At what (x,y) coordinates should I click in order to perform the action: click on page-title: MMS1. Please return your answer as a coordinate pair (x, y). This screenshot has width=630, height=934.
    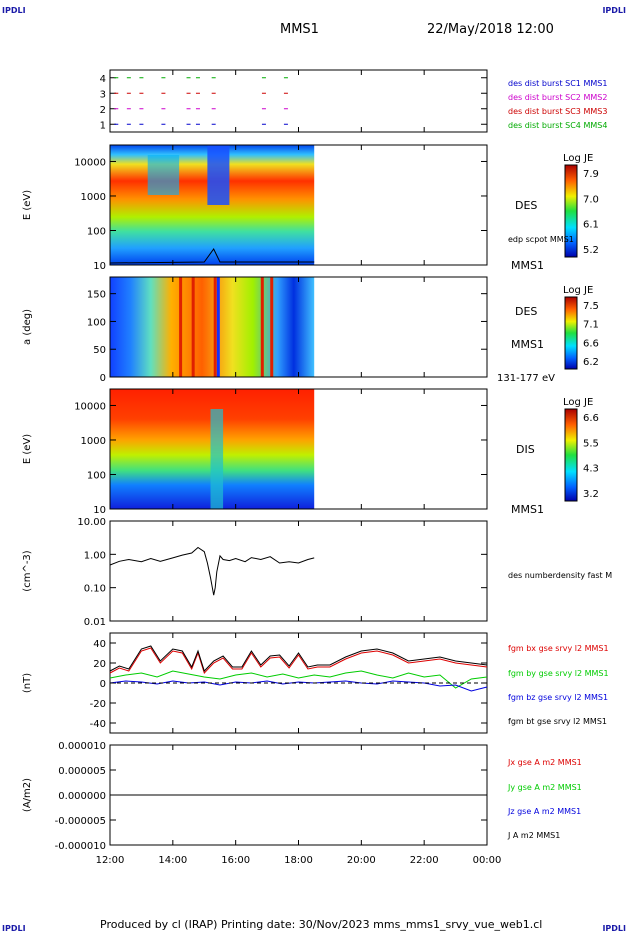
    Looking at the image, I should click on (299, 29).